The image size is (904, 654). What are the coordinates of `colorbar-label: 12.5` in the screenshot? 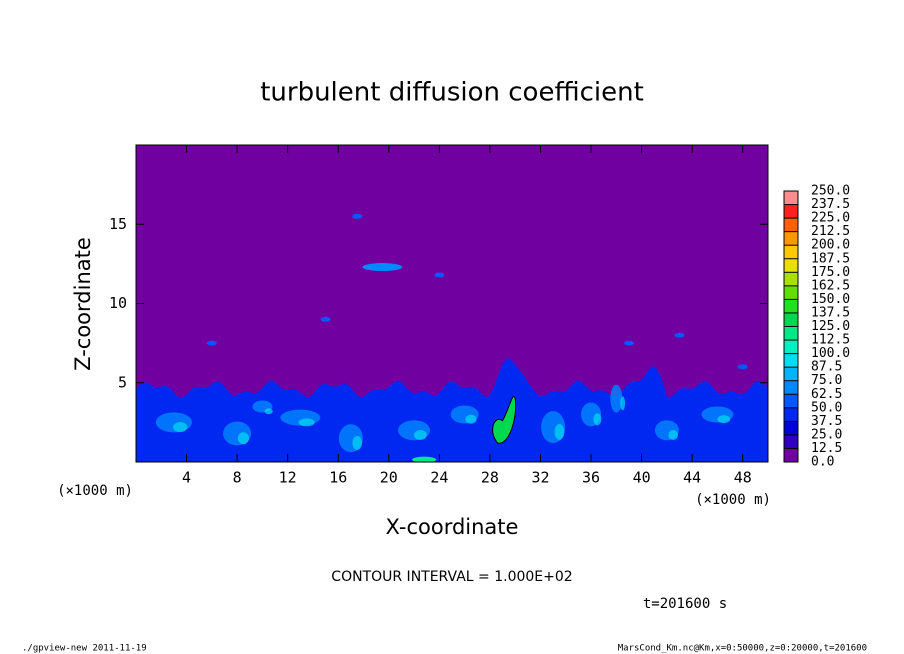 It's located at (826, 448).